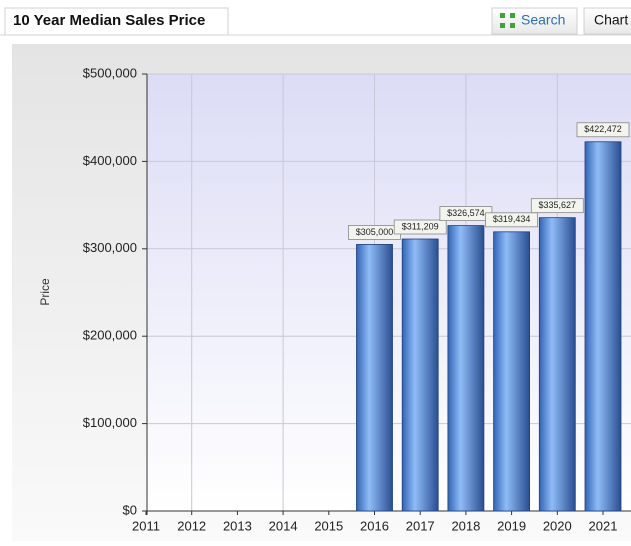  I want to click on value-label: $335,627, so click(558, 205).